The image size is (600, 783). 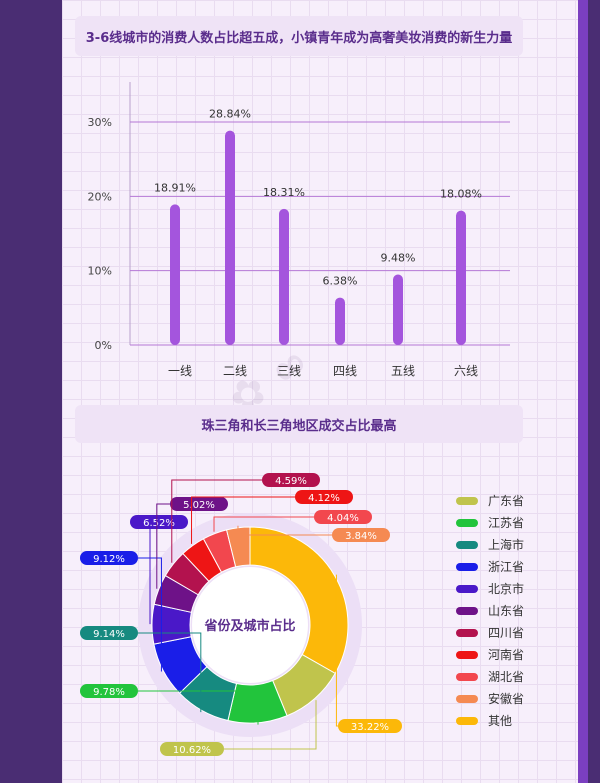 I want to click on callout-label: 10.62%, so click(x=192, y=750).